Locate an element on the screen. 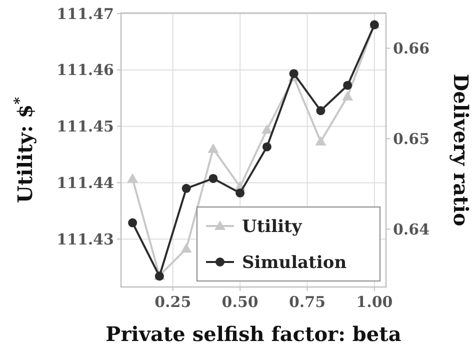 The image size is (474, 355). y-tick-label: 111.47 is located at coordinates (85, 13).